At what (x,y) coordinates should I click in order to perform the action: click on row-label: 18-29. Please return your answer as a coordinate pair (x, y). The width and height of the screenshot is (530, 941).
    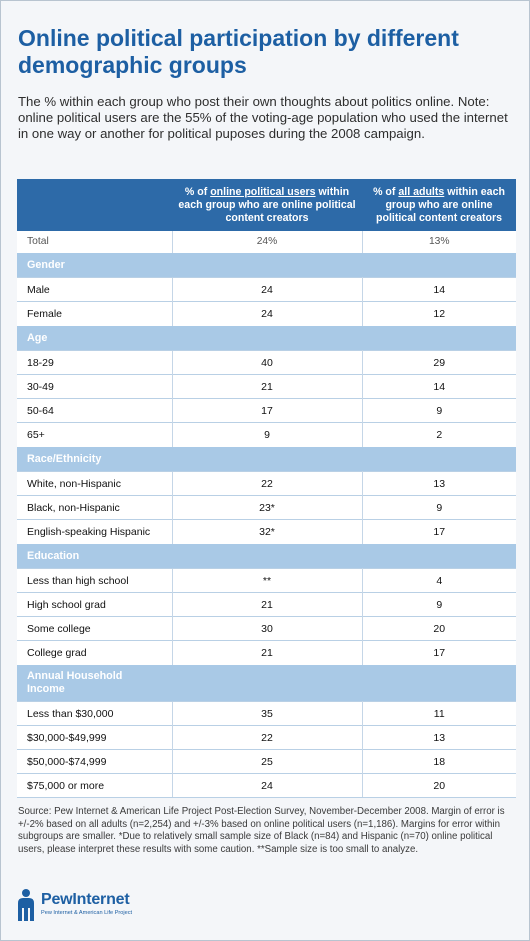
    Looking at the image, I should click on (94, 362).